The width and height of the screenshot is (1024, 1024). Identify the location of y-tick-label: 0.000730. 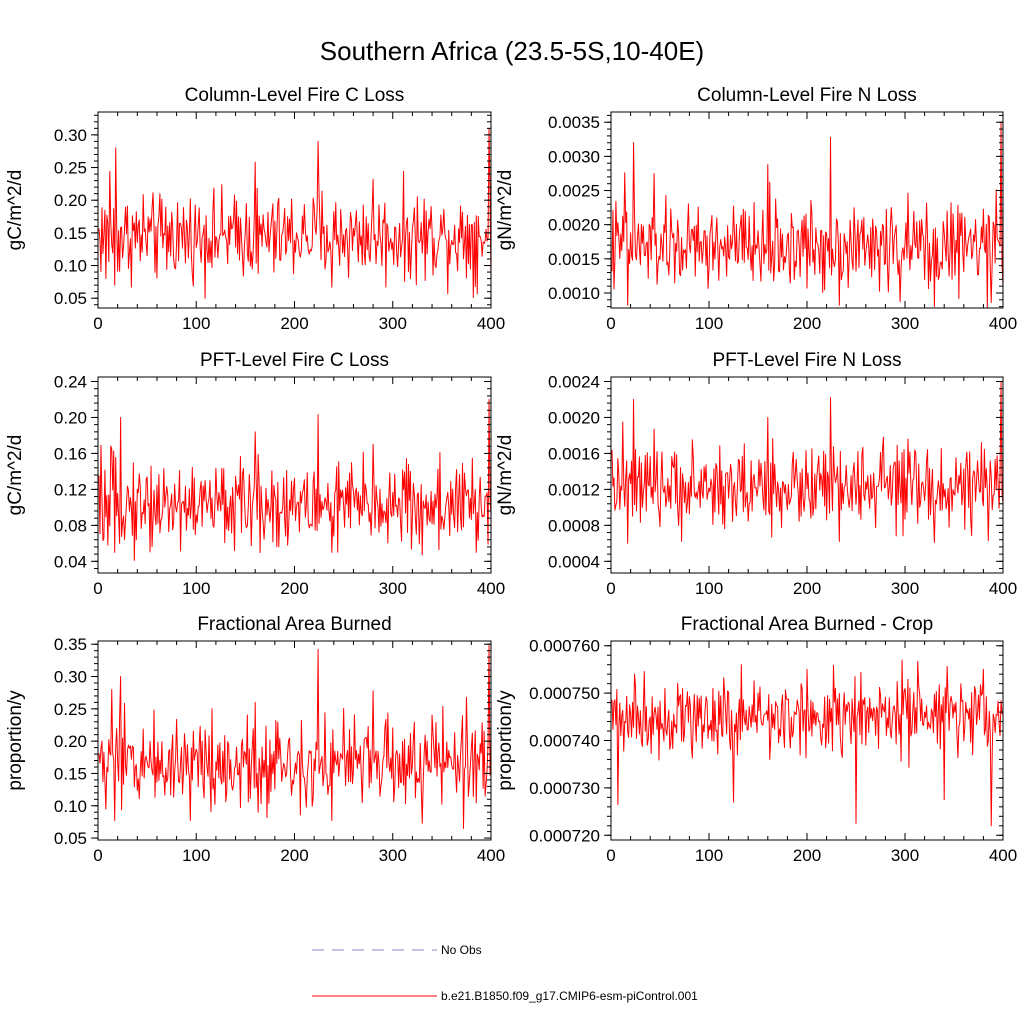
(564, 788).